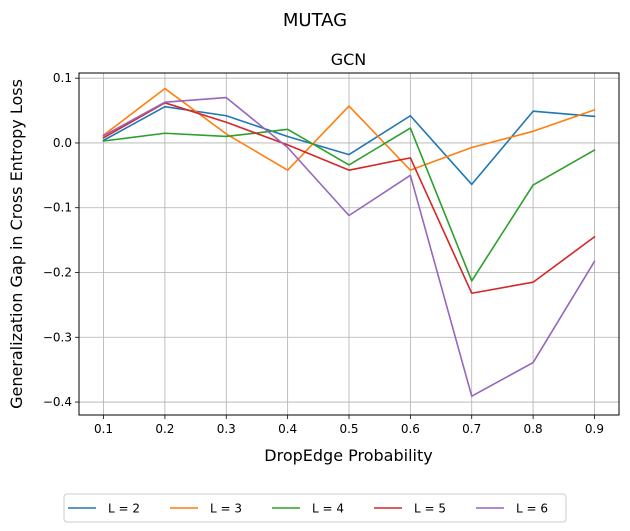  I want to click on x-tick-label: 0.6, so click(410, 429).